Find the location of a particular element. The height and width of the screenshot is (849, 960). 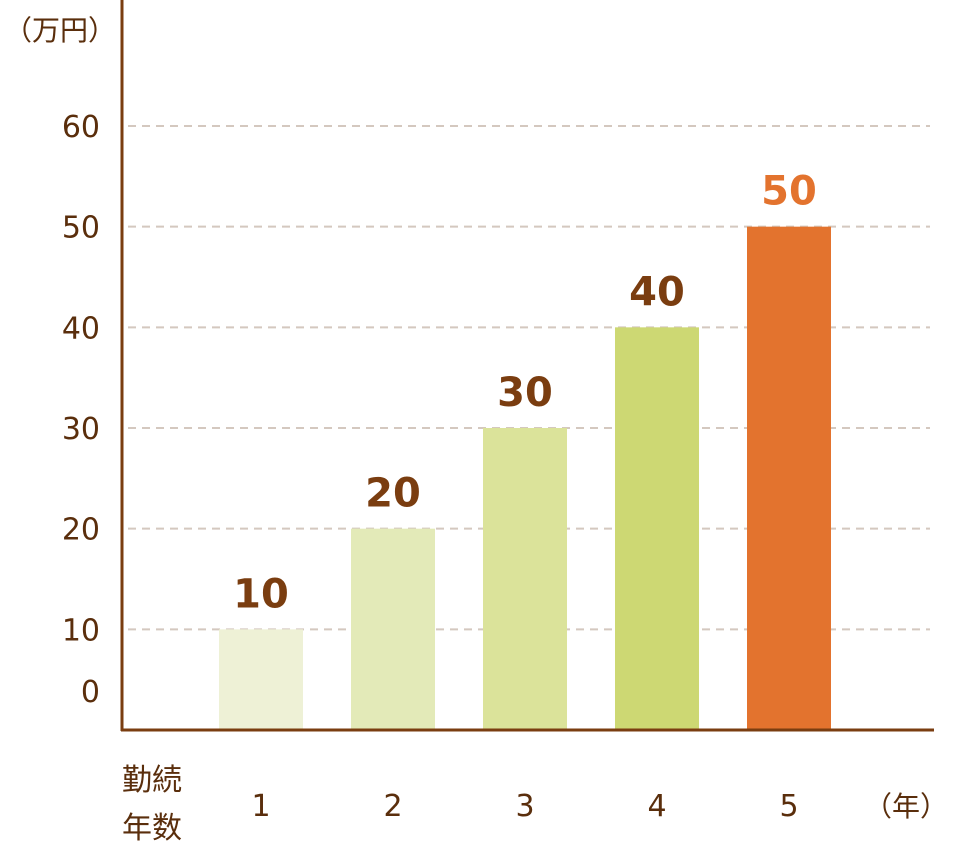

data-label: 50 is located at coordinates (789, 192).